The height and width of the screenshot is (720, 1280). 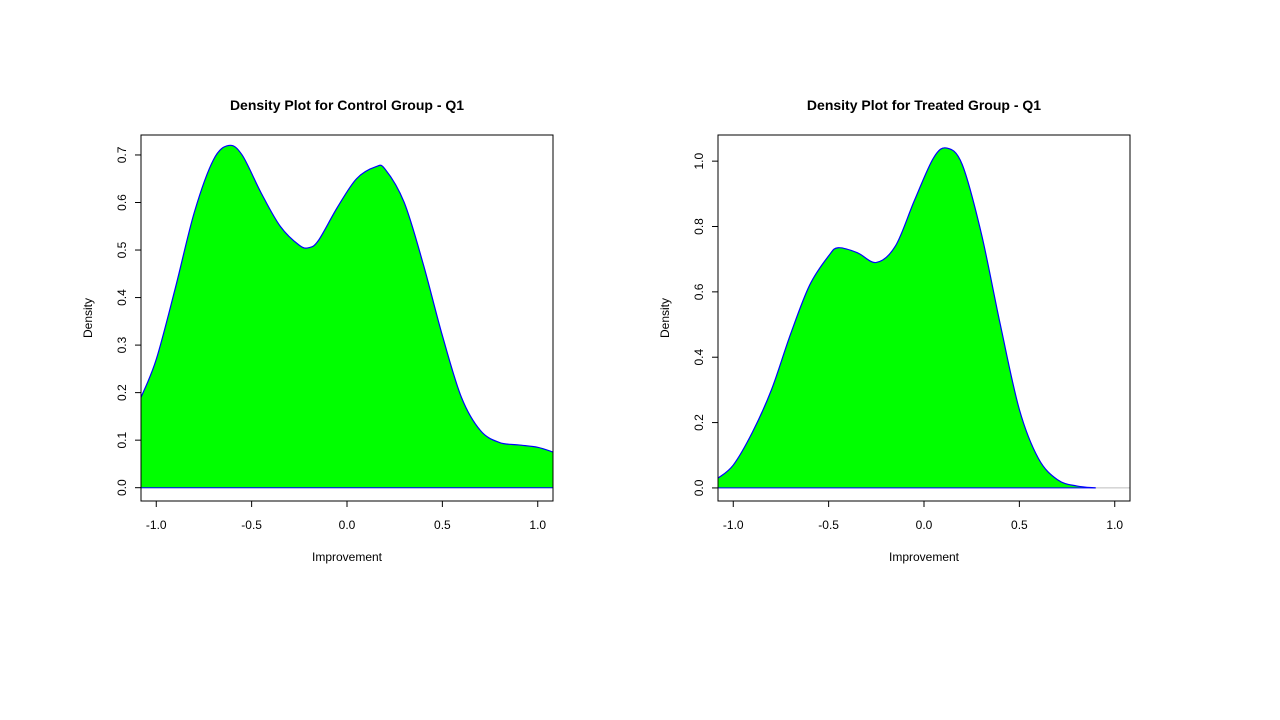 I want to click on y-tick-label: 1.0, so click(x=699, y=160).